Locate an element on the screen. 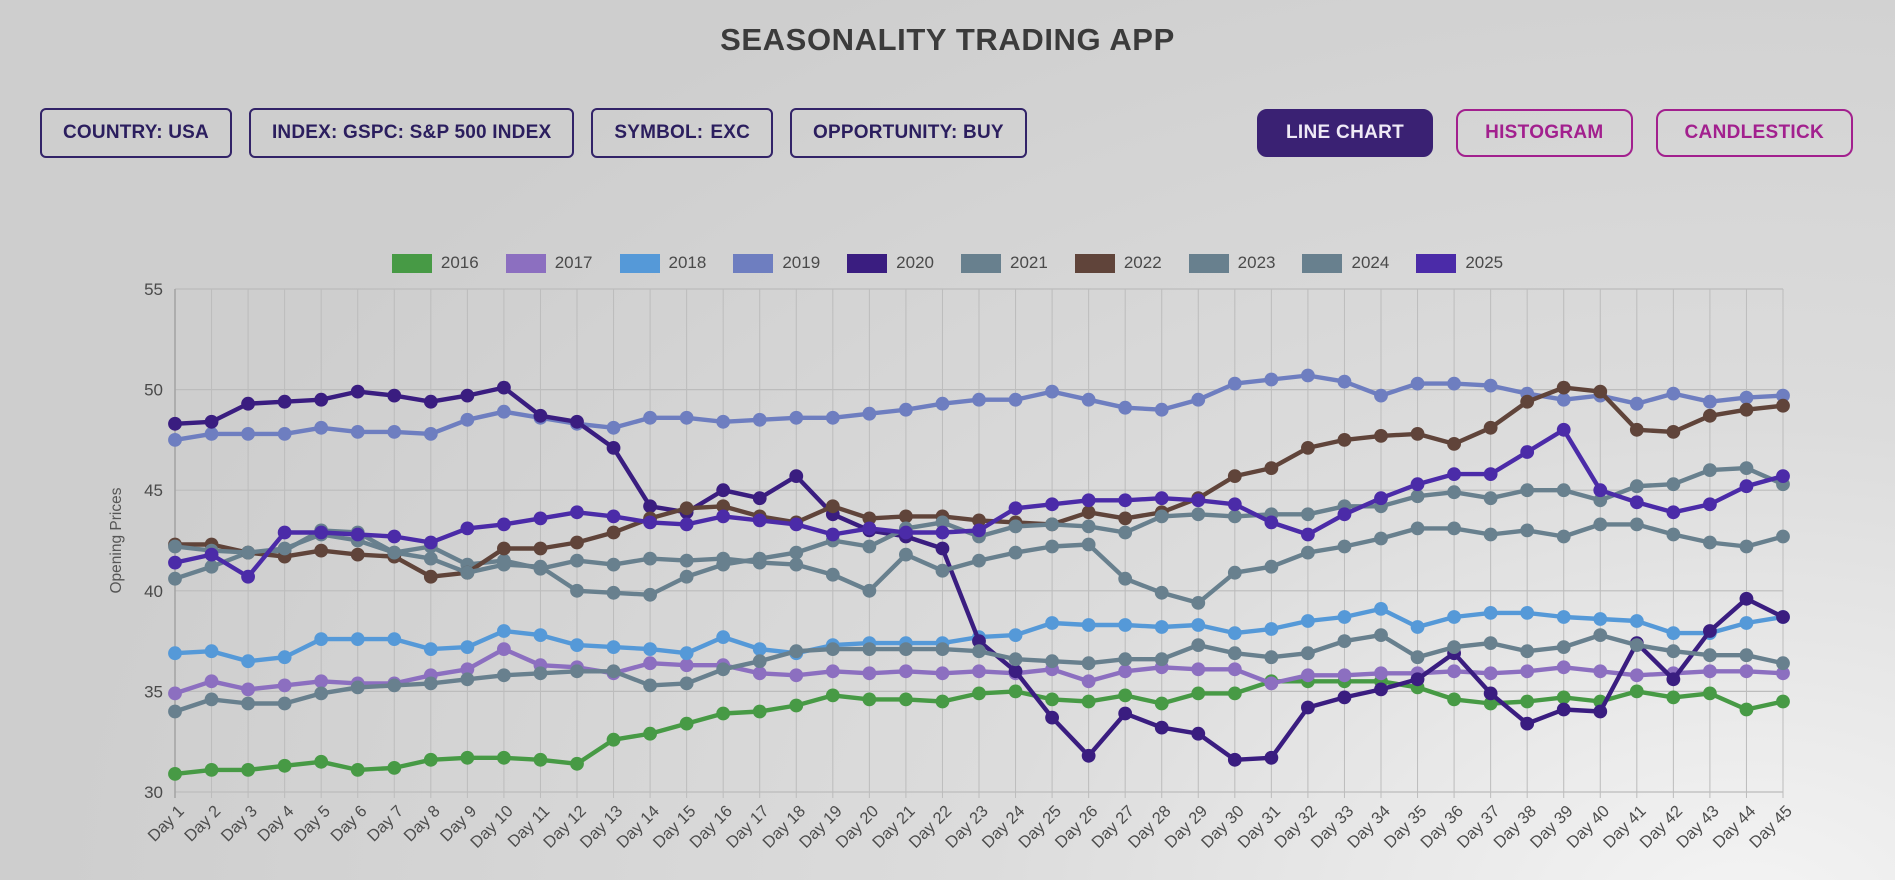 The width and height of the screenshot is (1895, 880). legend-label-2019: 2019 is located at coordinates (801, 262).